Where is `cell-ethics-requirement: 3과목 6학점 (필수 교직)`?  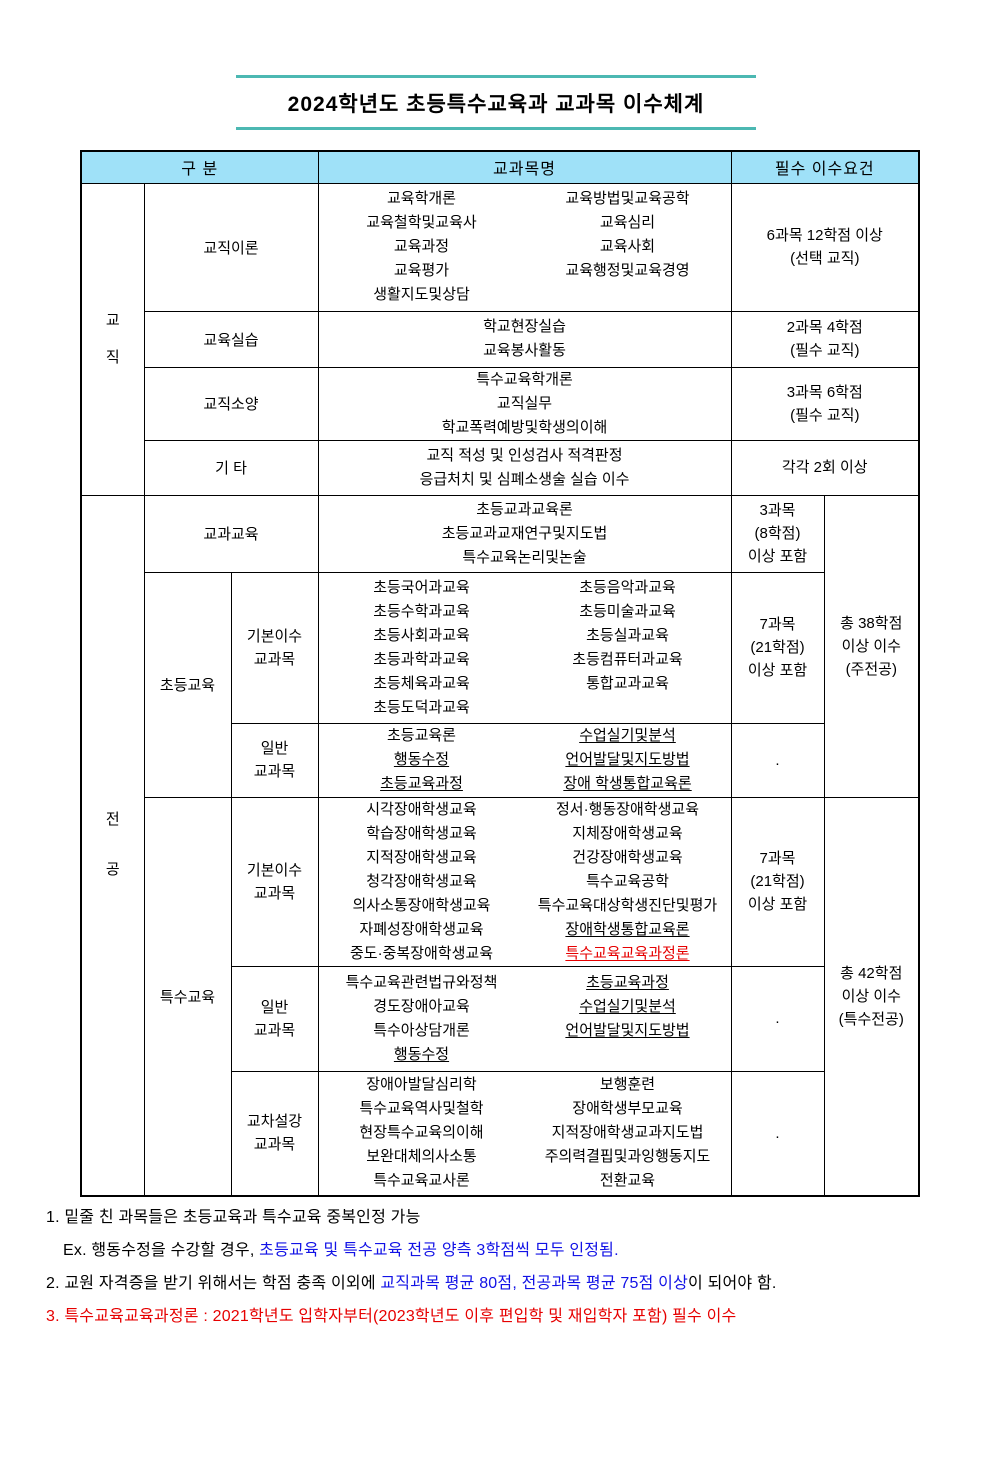 cell-ethics-requirement: 3과목 6학점 (필수 교직) is located at coordinates (825, 403).